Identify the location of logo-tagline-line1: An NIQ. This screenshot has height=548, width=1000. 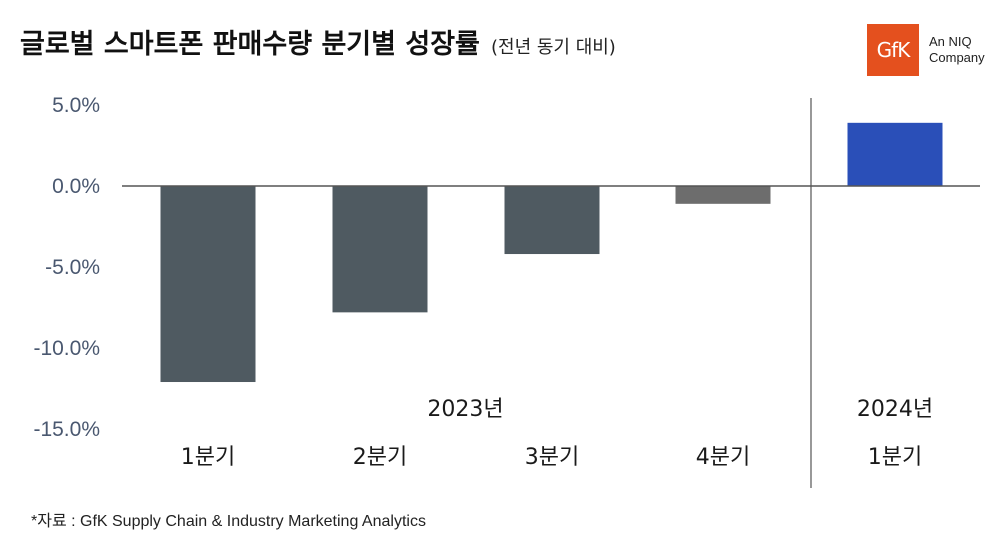
(950, 41).